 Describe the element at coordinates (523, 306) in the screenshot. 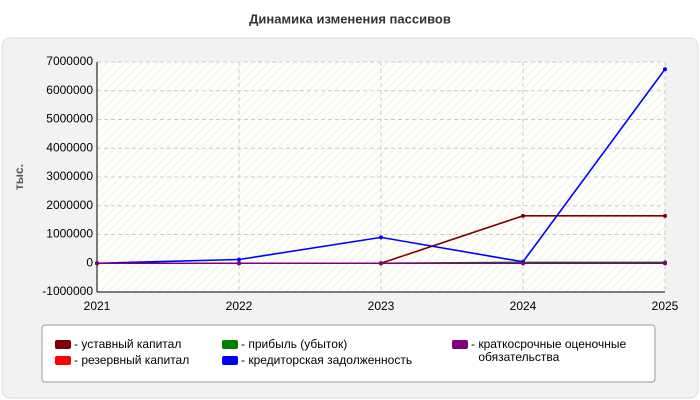

I see `x-tick-label: 2024` at that location.